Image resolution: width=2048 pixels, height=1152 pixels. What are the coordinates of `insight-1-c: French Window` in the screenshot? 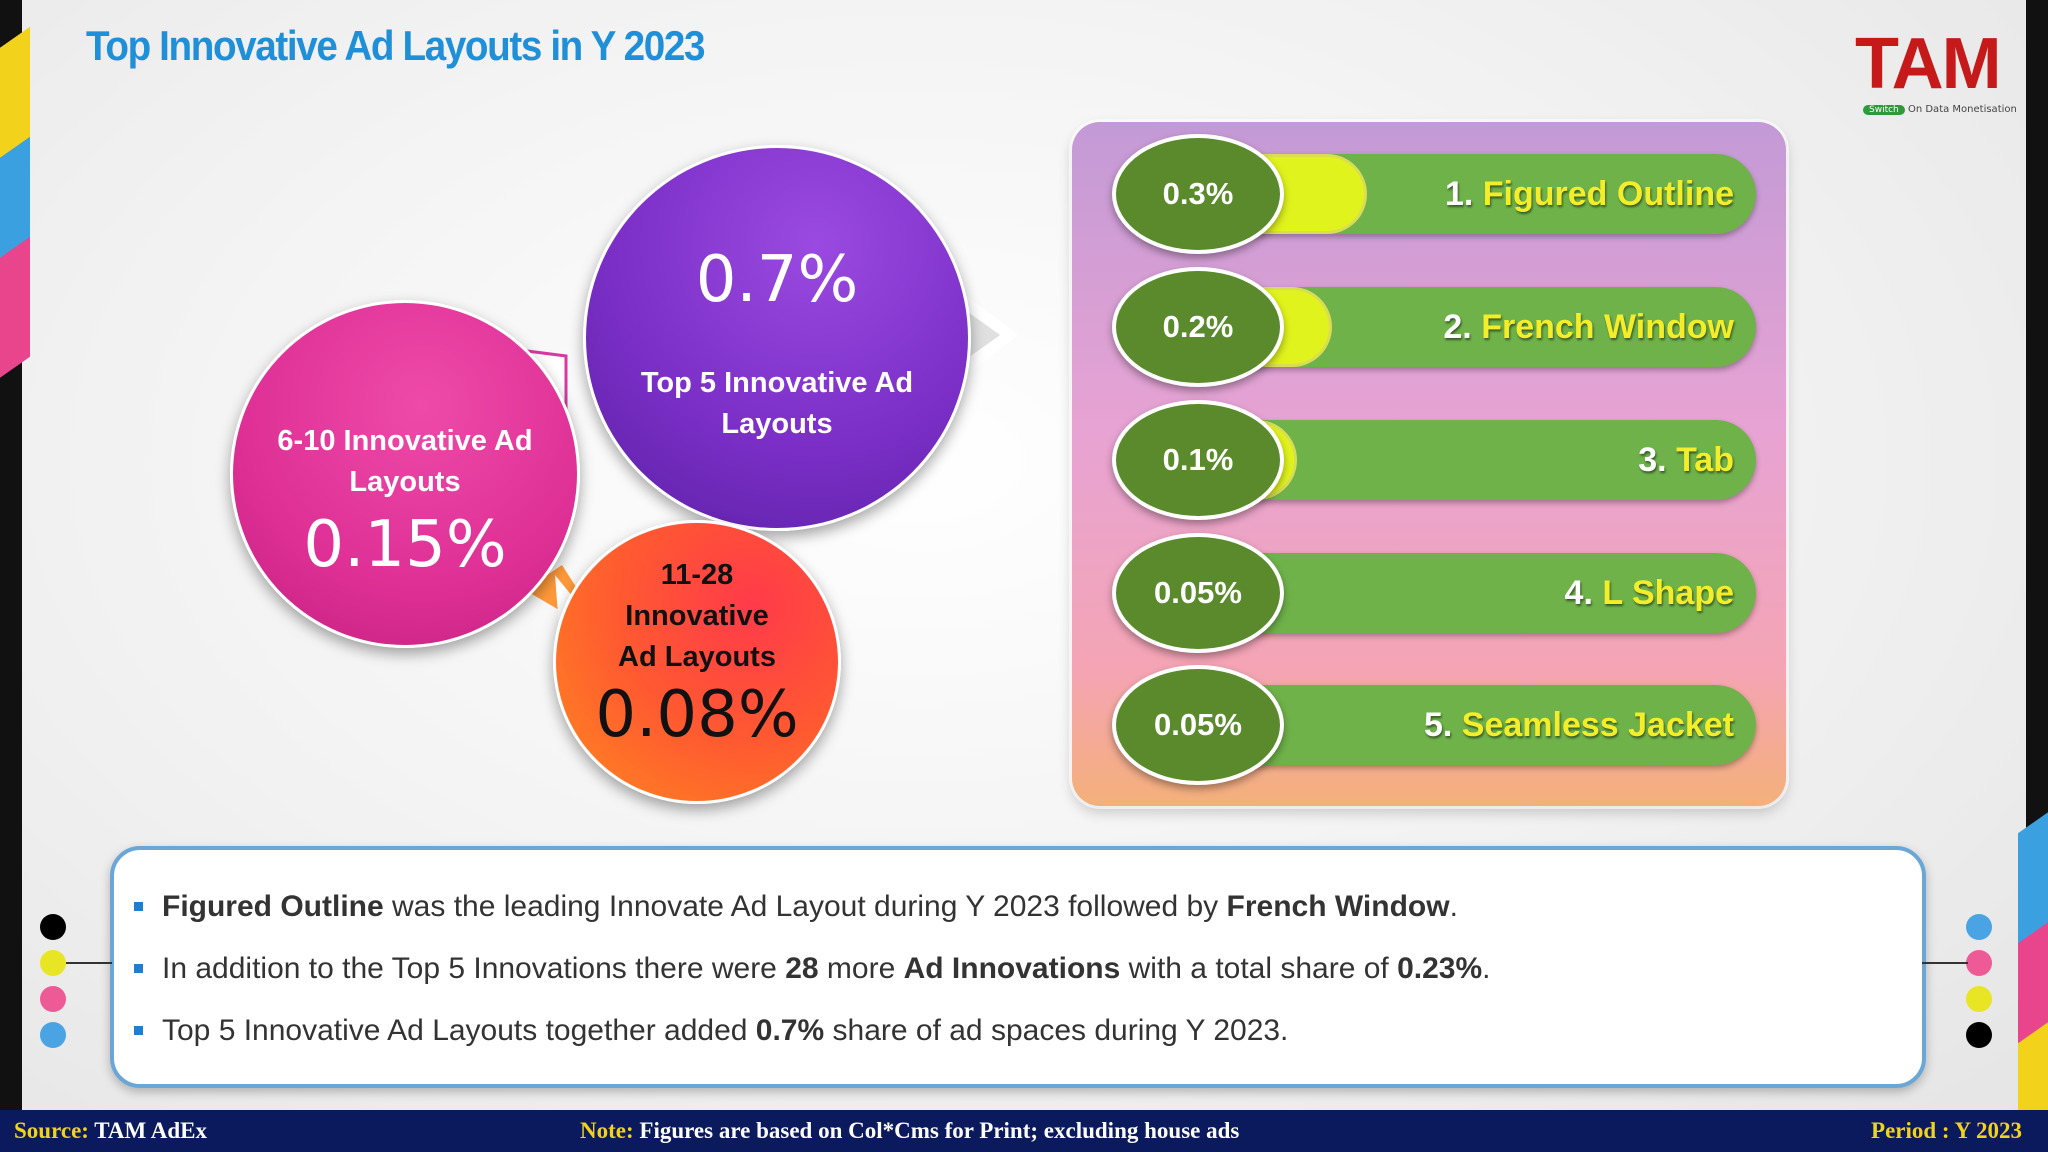 It's located at (1338, 906).